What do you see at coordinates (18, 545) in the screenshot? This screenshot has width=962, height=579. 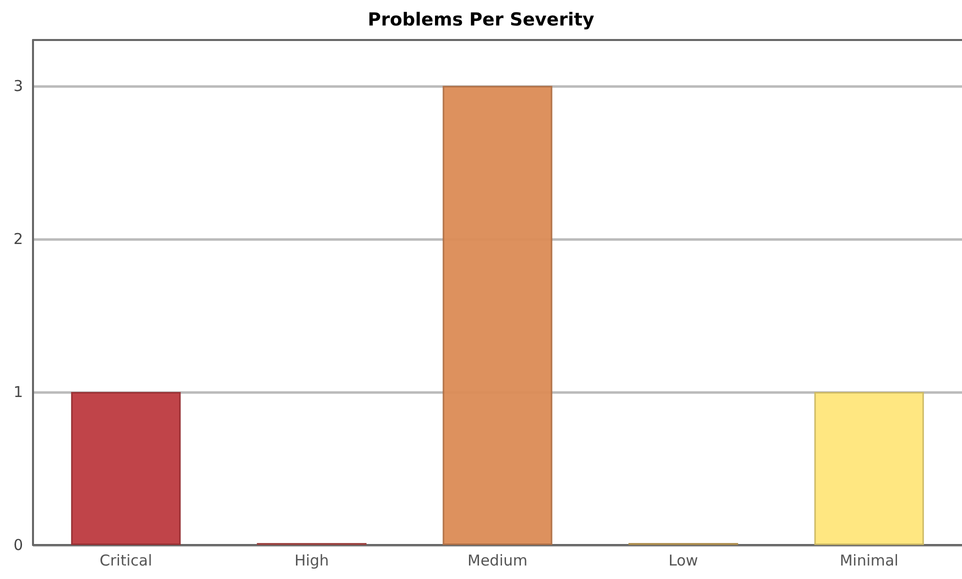 I see `y-tick-label: 0` at bounding box center [18, 545].